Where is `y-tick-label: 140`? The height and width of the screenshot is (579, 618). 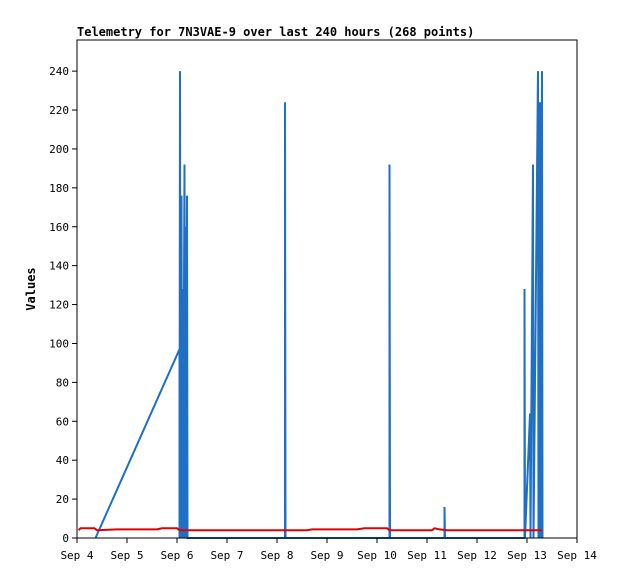
y-tick-label: 140 is located at coordinates (59, 266).